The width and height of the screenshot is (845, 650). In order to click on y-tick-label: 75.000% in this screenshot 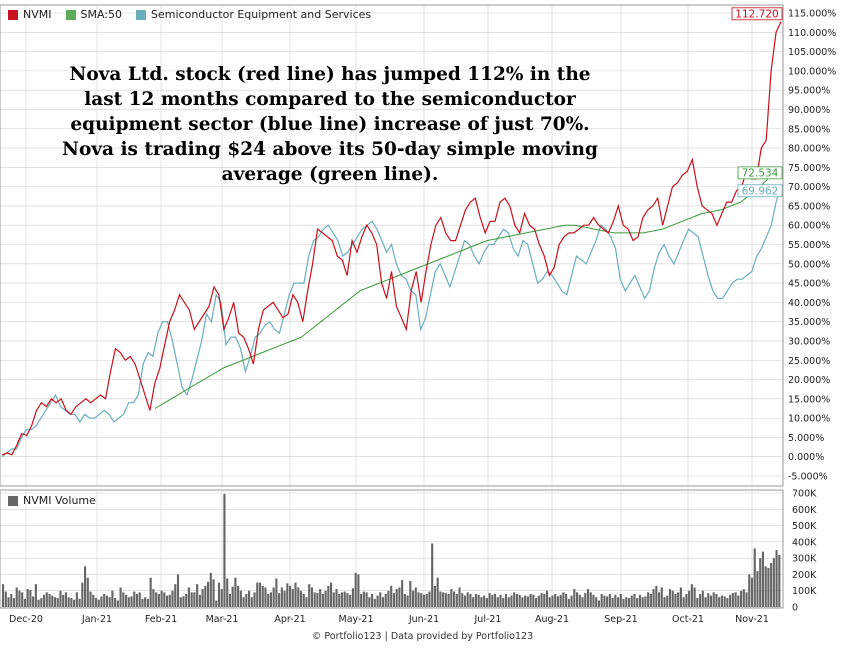, I will do `click(809, 168)`.